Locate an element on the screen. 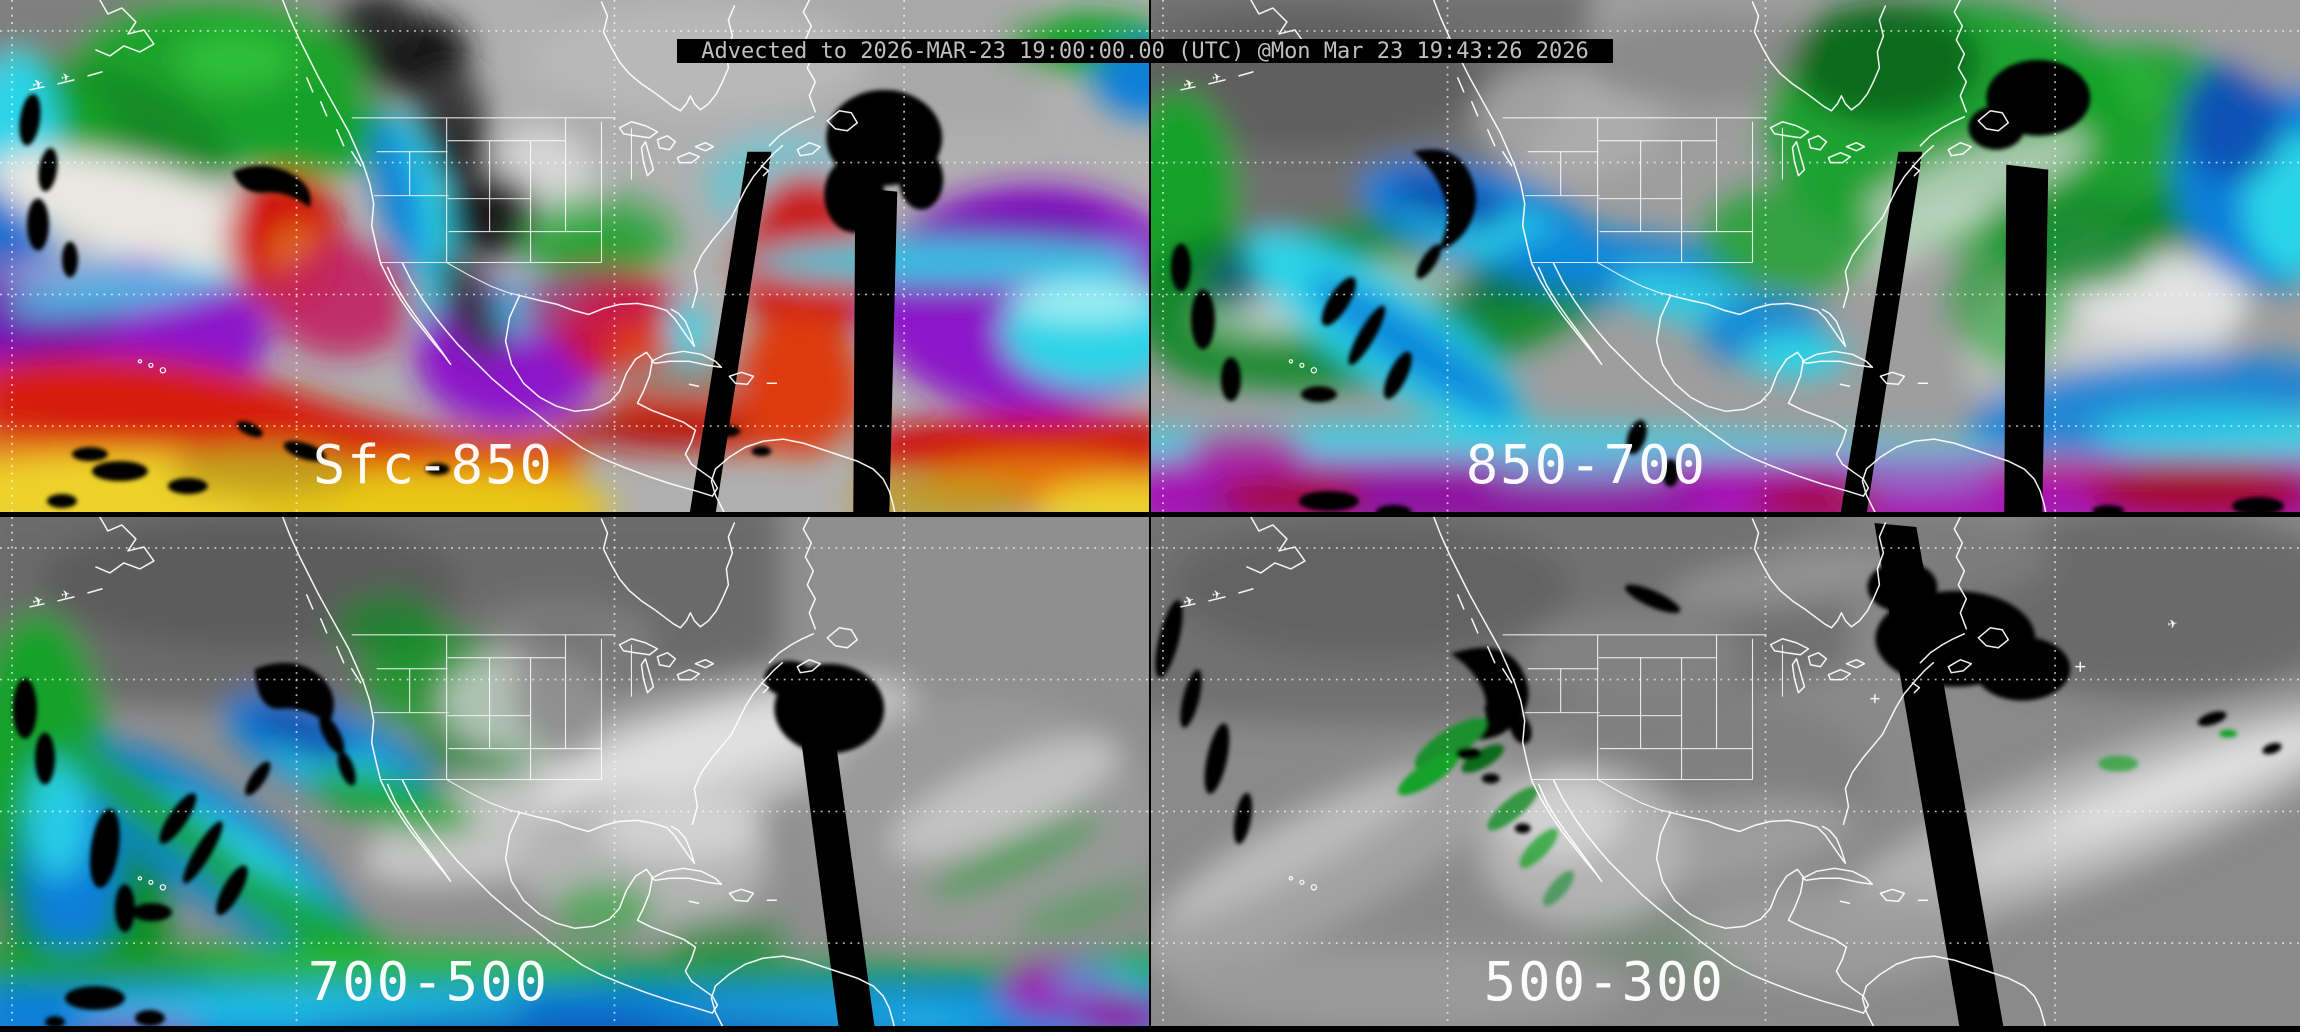 Image resolution: width=2300 pixels, height=1032 pixels. obs-cross-icon is located at coordinates (1978, 682).